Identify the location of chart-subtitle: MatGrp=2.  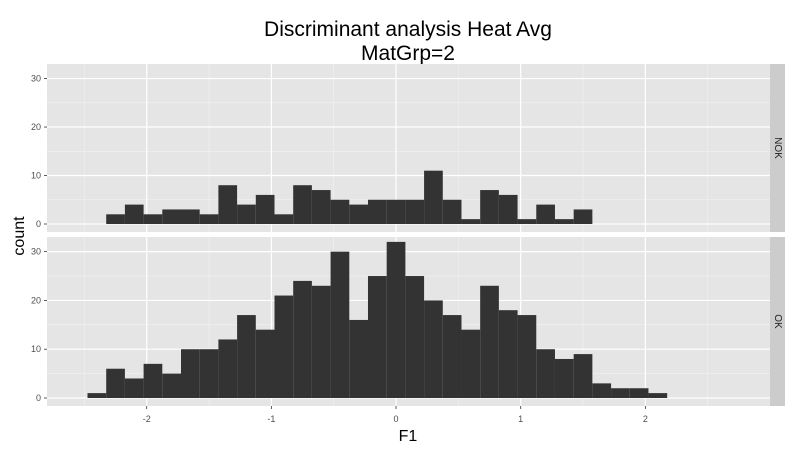
(408, 53).